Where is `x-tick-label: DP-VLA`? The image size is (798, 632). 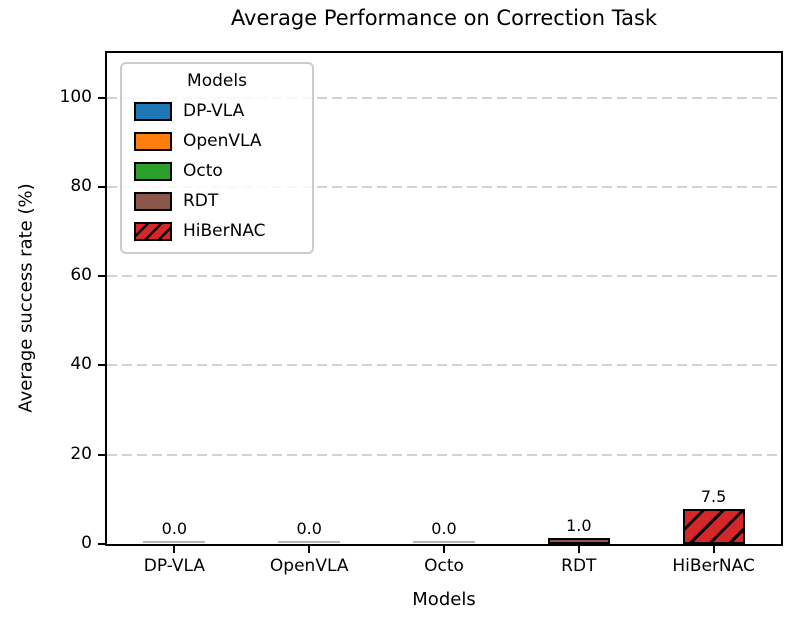
x-tick-label: DP-VLA is located at coordinates (174, 566).